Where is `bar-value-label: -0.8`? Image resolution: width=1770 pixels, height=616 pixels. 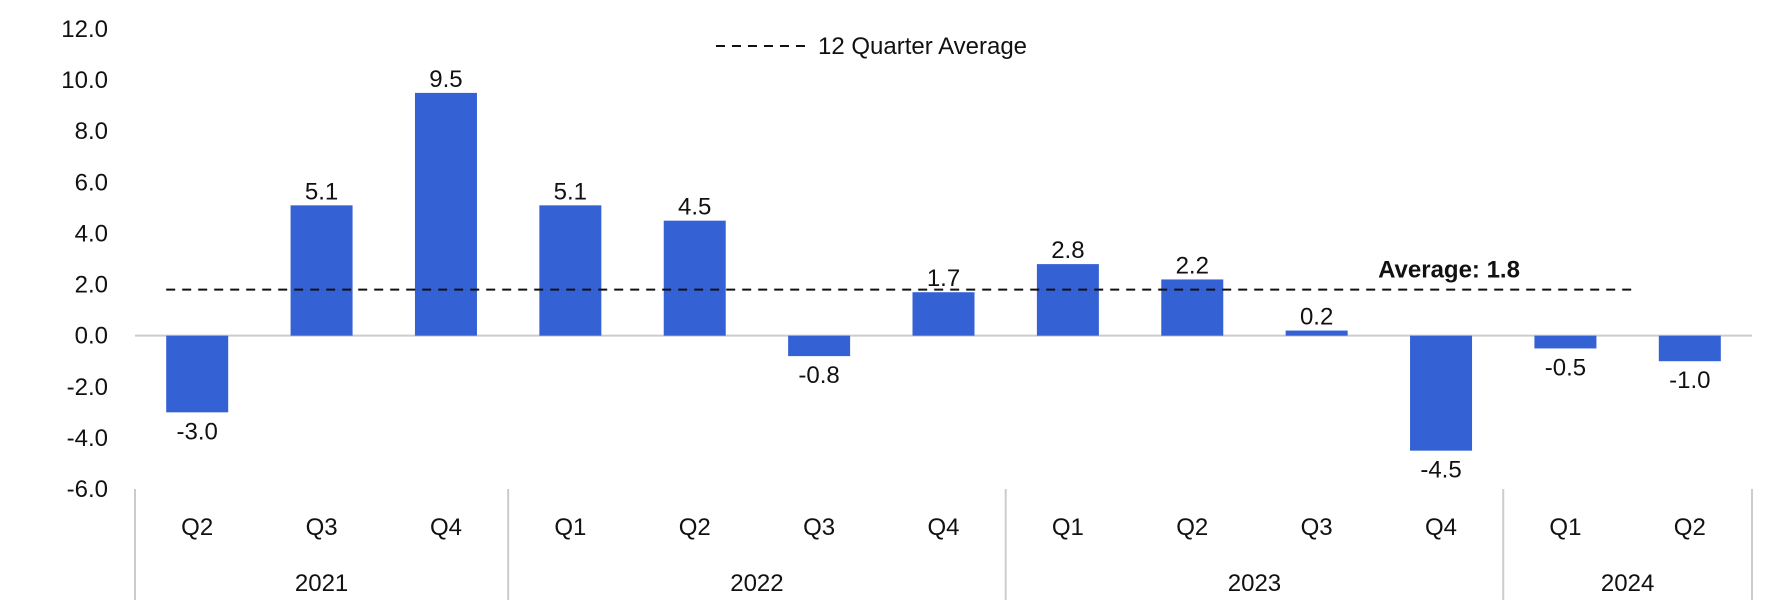
bar-value-label: -0.8 is located at coordinates (818, 375).